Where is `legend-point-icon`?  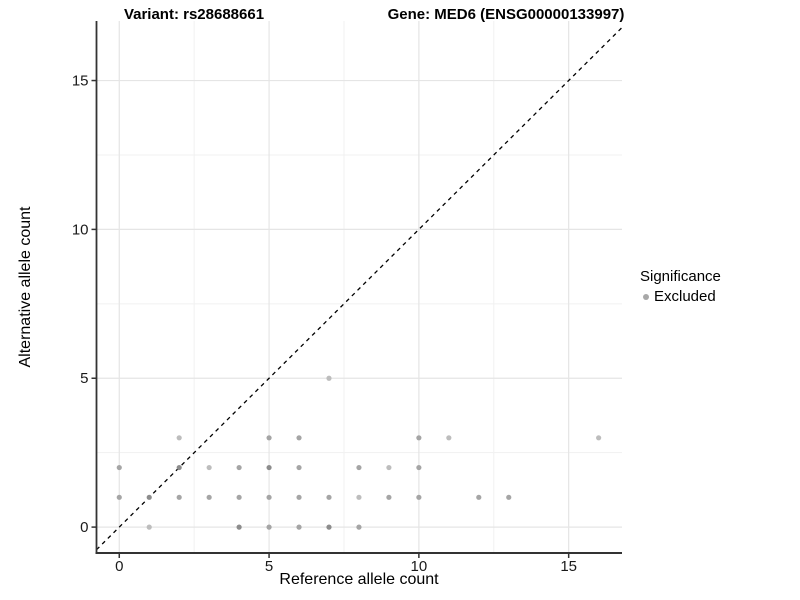
legend-point-icon is located at coordinates (646, 296).